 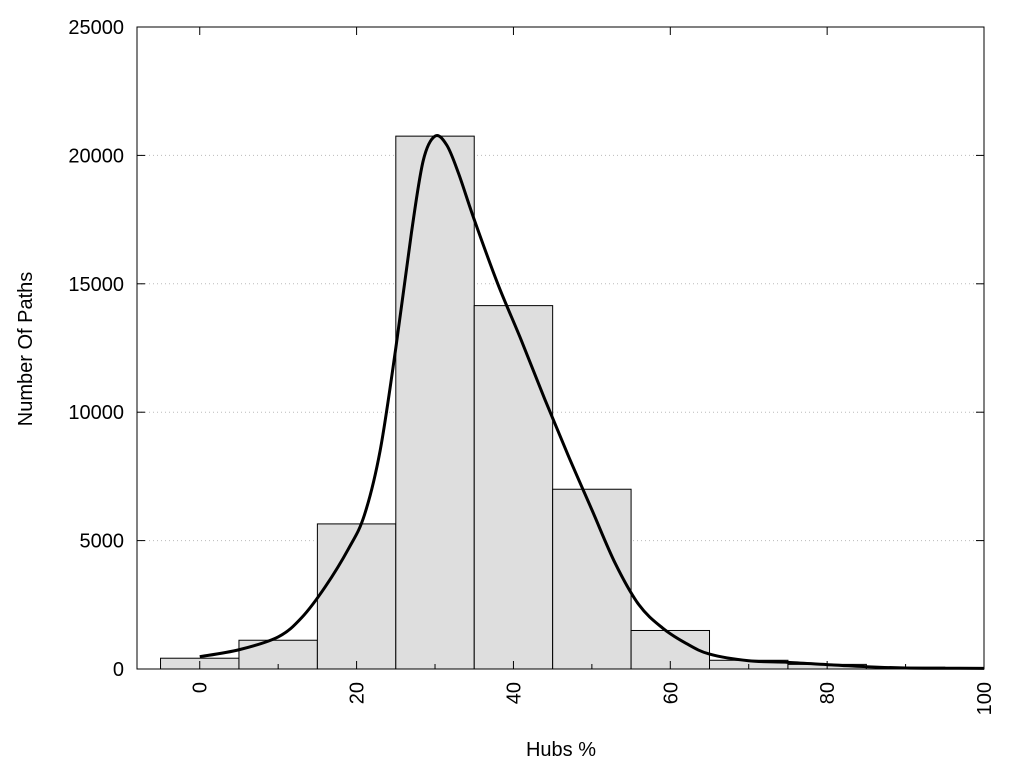 What do you see at coordinates (102, 542) in the screenshot?
I see `y-tick-label: 5000` at bounding box center [102, 542].